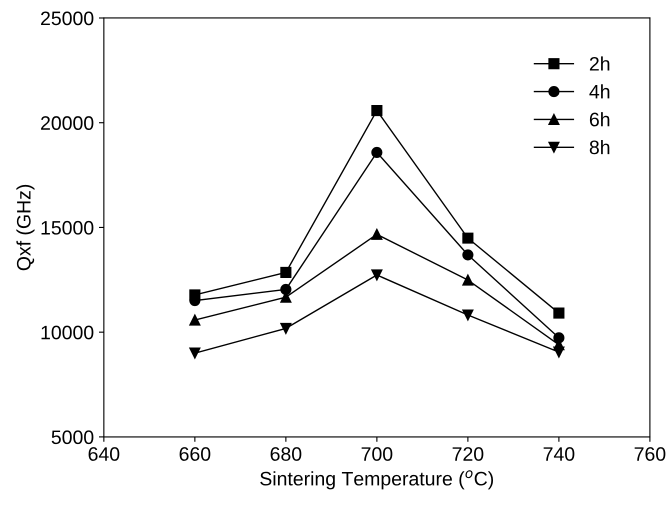 Image resolution: width=670 pixels, height=514 pixels. I want to click on x-tick-label: 760, so click(650, 454).